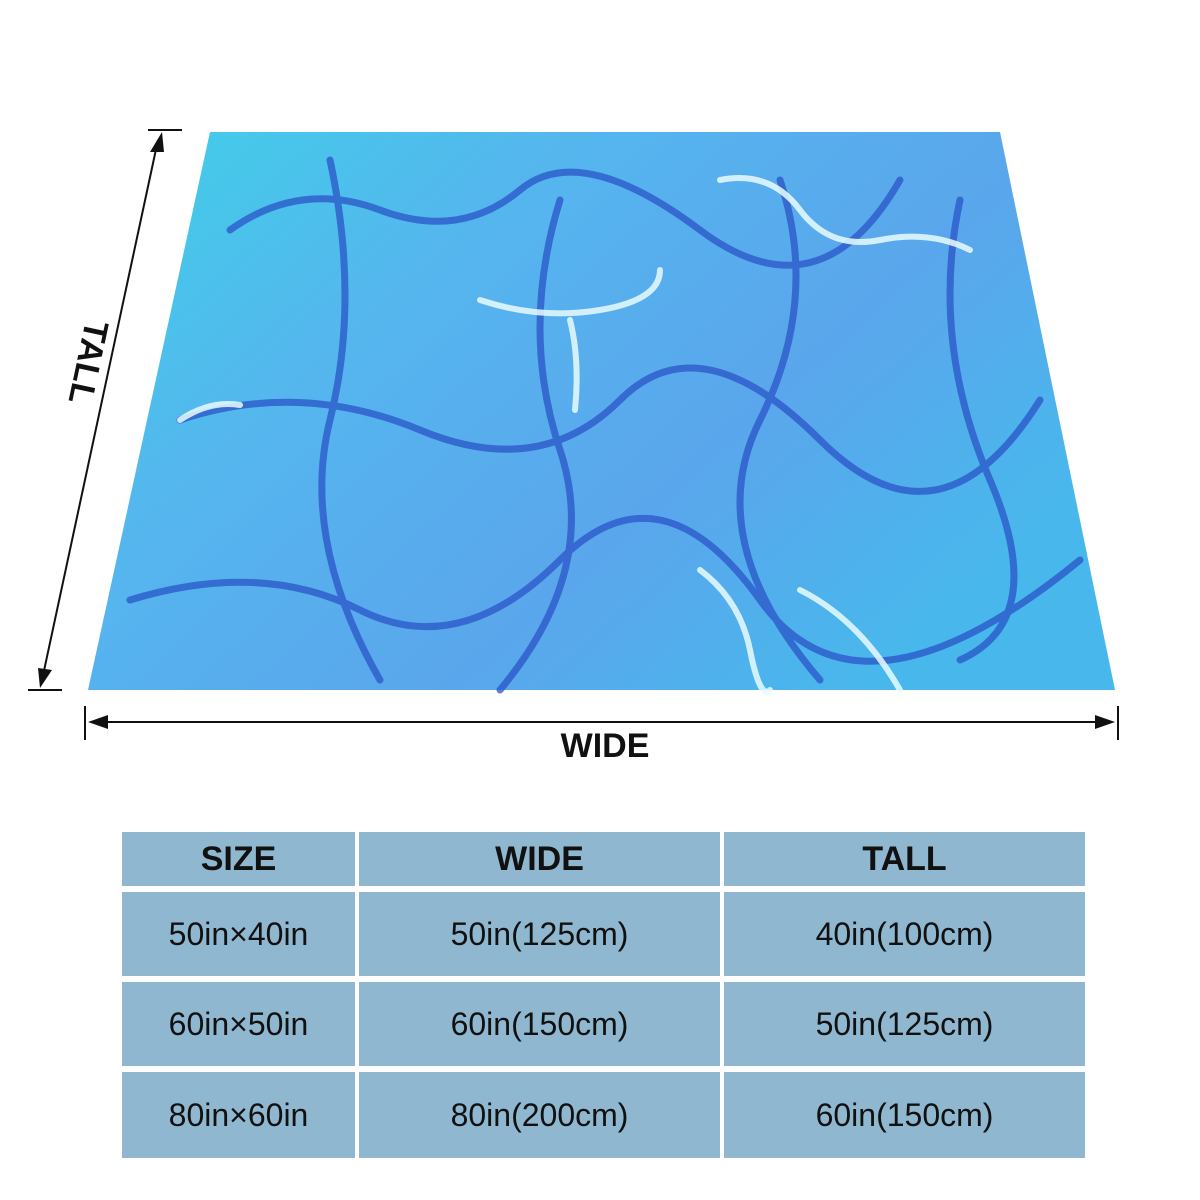 The width and height of the screenshot is (1200, 1200). I want to click on header-cell: WIDE, so click(539, 859).